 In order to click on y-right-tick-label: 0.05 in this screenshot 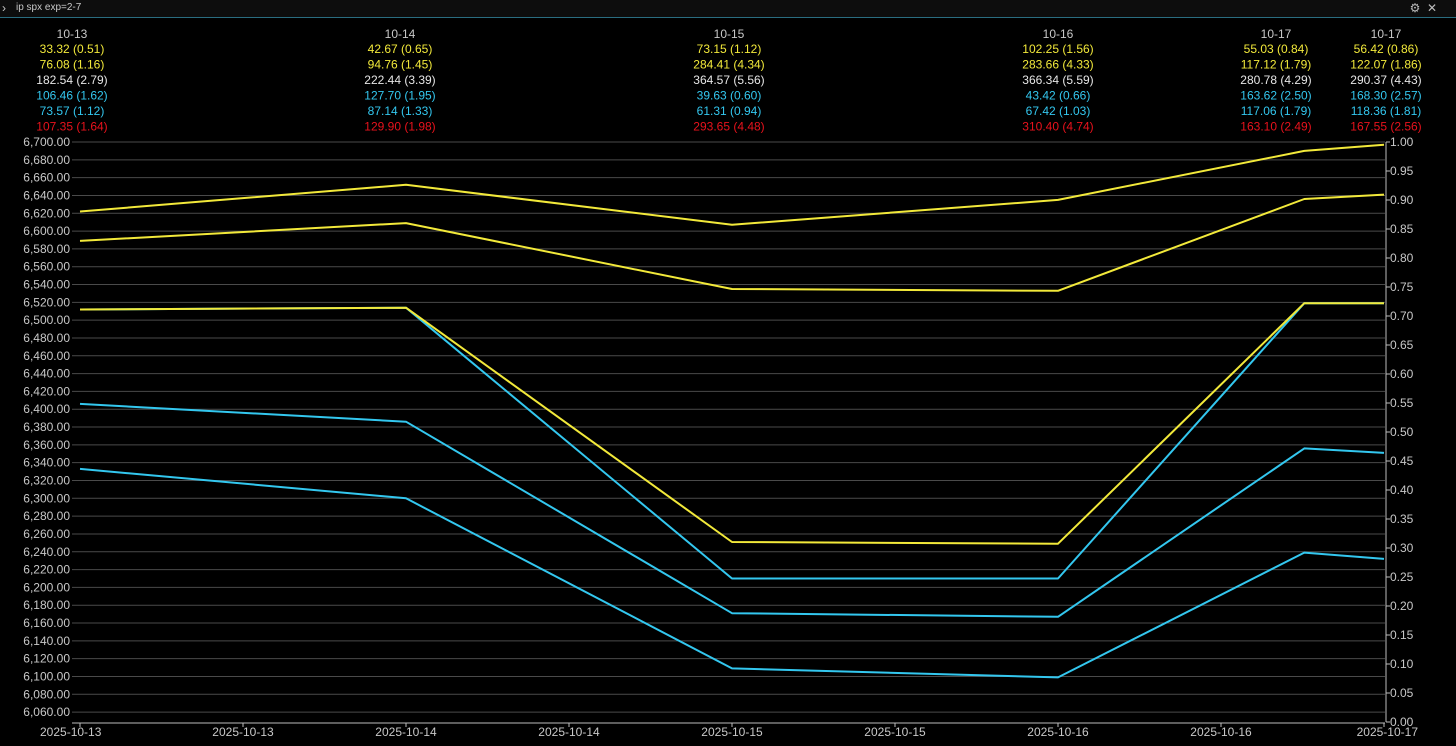, I will do `click(1402, 693)`.